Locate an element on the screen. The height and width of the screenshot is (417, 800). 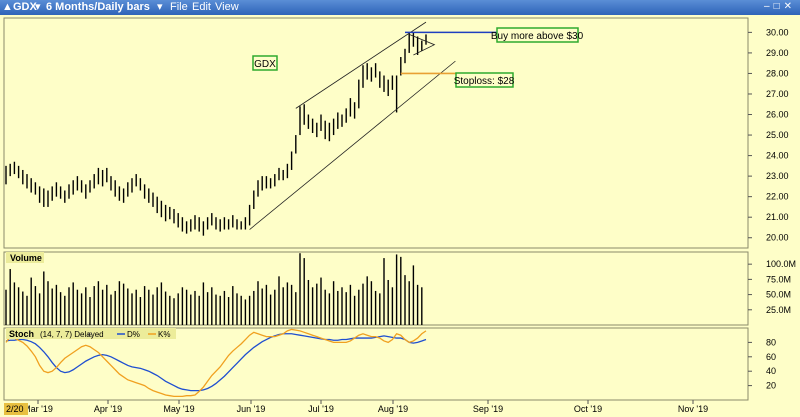
chart-window-icon: ▲ is located at coordinates (7, 7).